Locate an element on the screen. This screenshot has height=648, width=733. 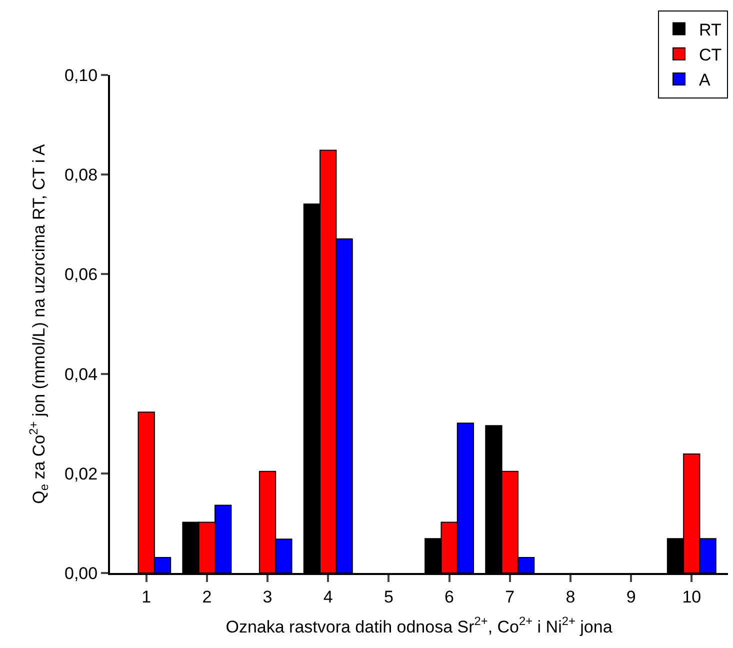
y-tick-label: 0,10 is located at coordinates (81, 75).